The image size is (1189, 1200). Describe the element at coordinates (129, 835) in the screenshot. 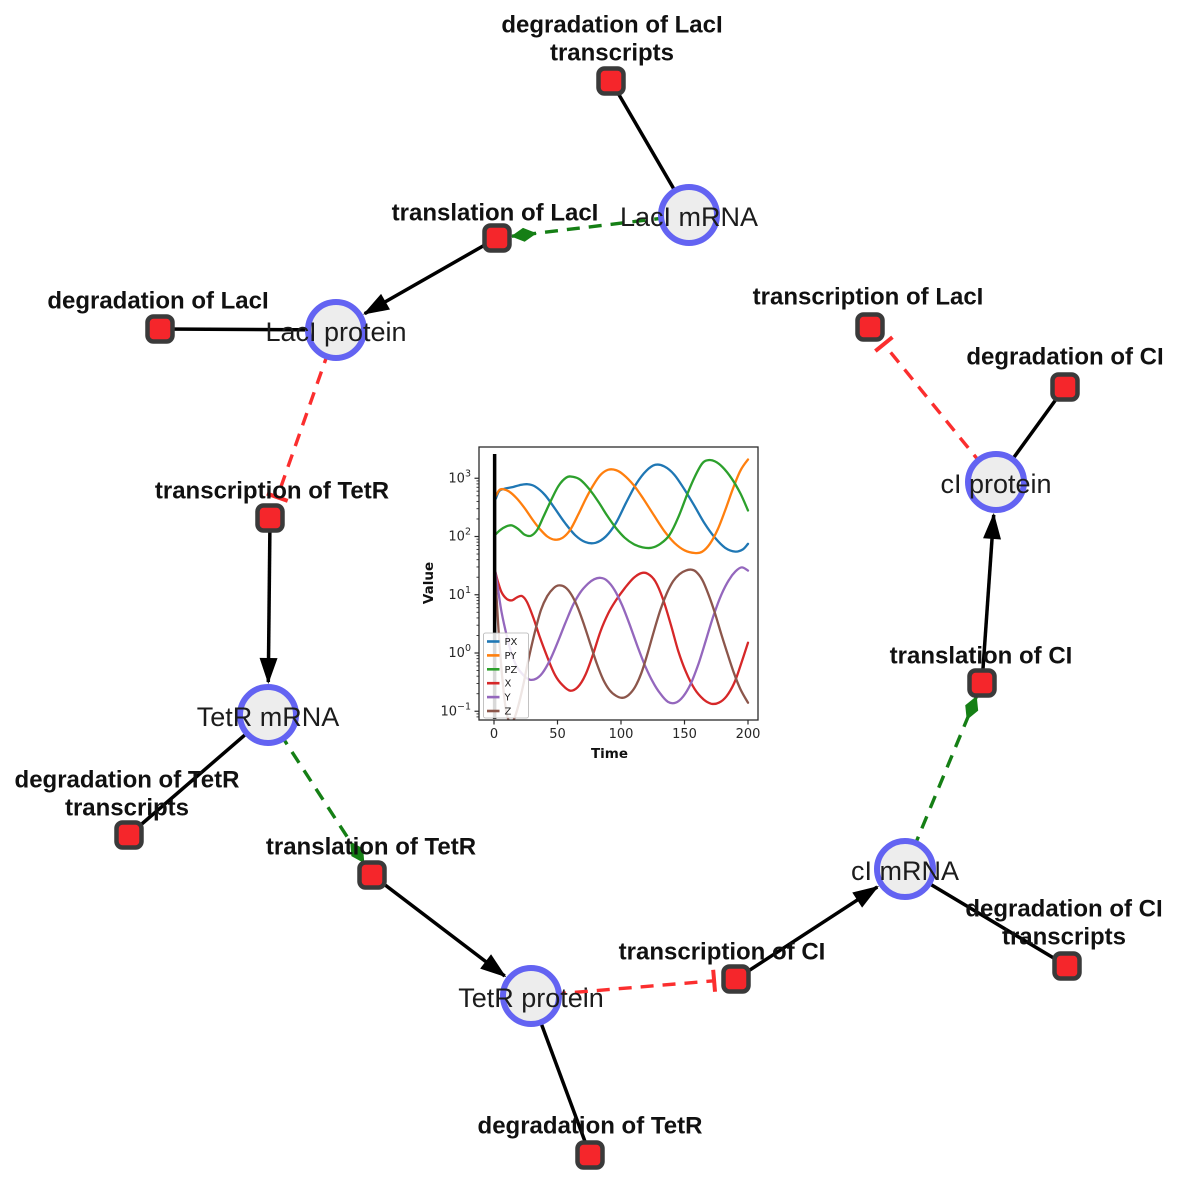

I see `reaction-node-deg_tetr_tr` at that location.